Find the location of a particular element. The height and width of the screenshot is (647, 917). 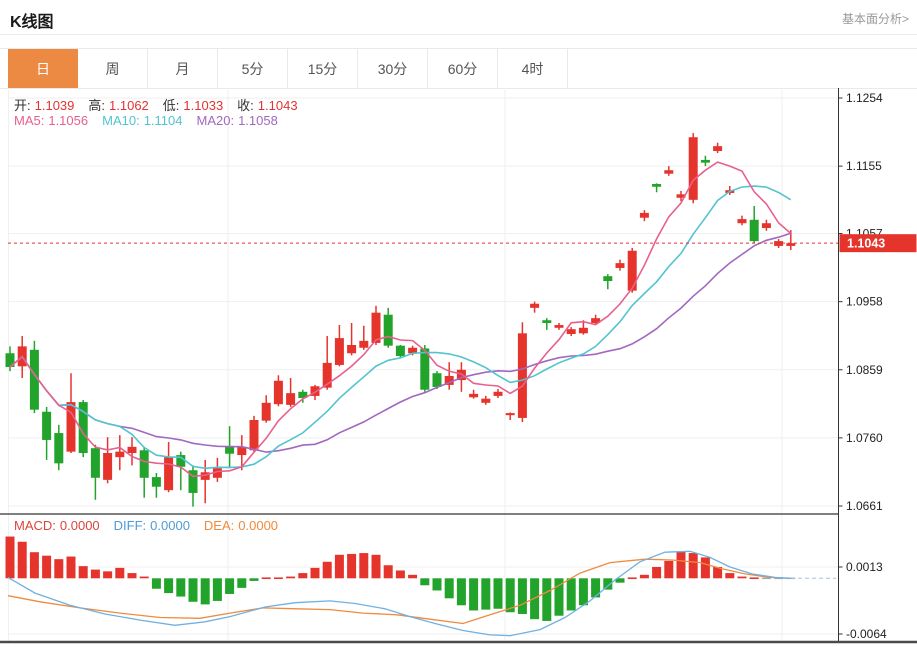

tab-30分: 30分 is located at coordinates (393, 69).